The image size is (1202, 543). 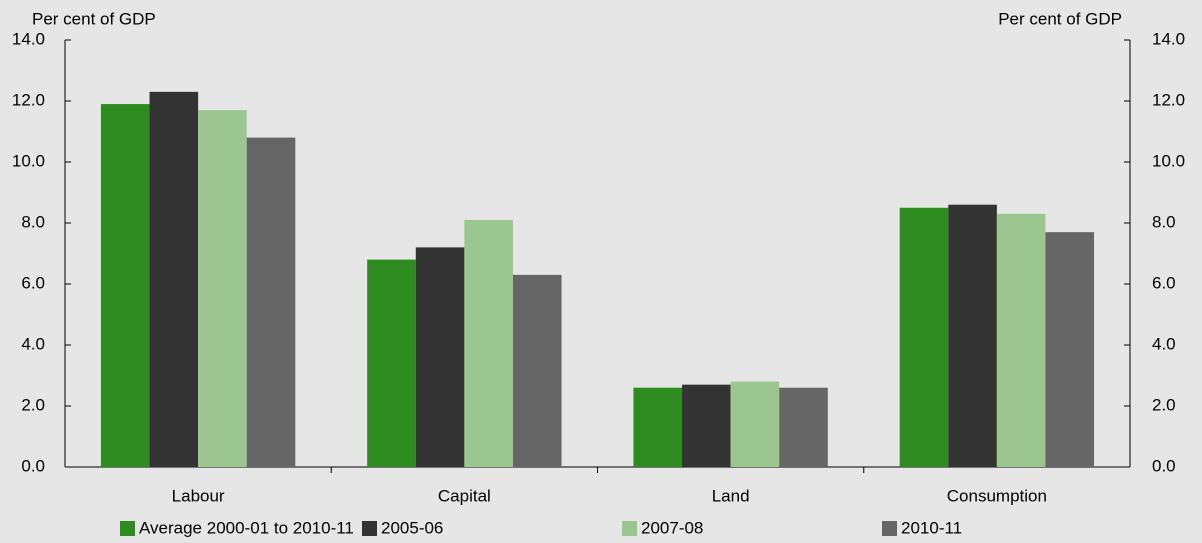 I want to click on y-axis-label: Per cent of GDP, so click(x=94, y=18).